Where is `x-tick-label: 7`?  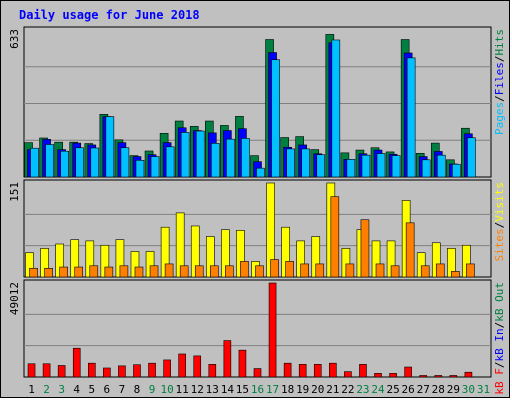 x-tick-label: 7 is located at coordinates (122, 389).